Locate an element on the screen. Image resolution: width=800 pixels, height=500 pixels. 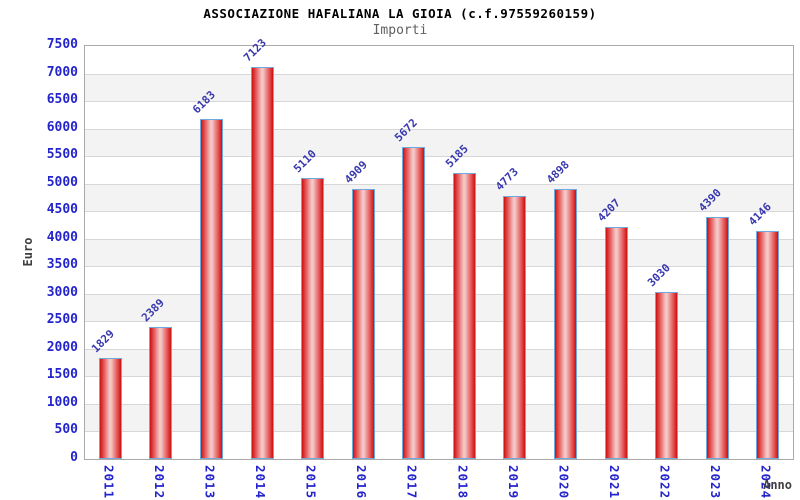
x-tick-label: 2022 is located at coordinates (665, 482).